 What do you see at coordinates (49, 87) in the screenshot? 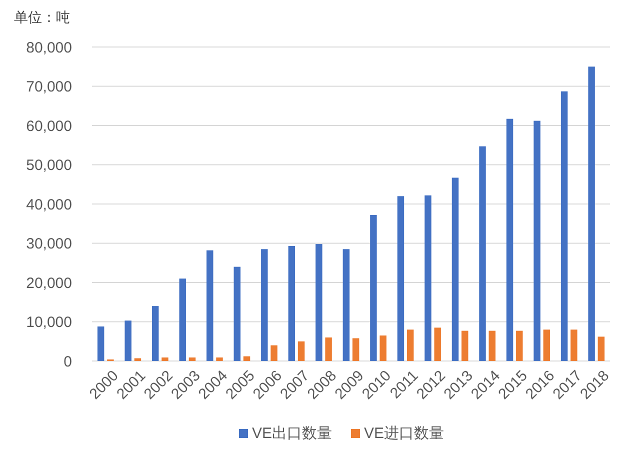
I see `y-tick-label: 70,000` at bounding box center [49, 87].